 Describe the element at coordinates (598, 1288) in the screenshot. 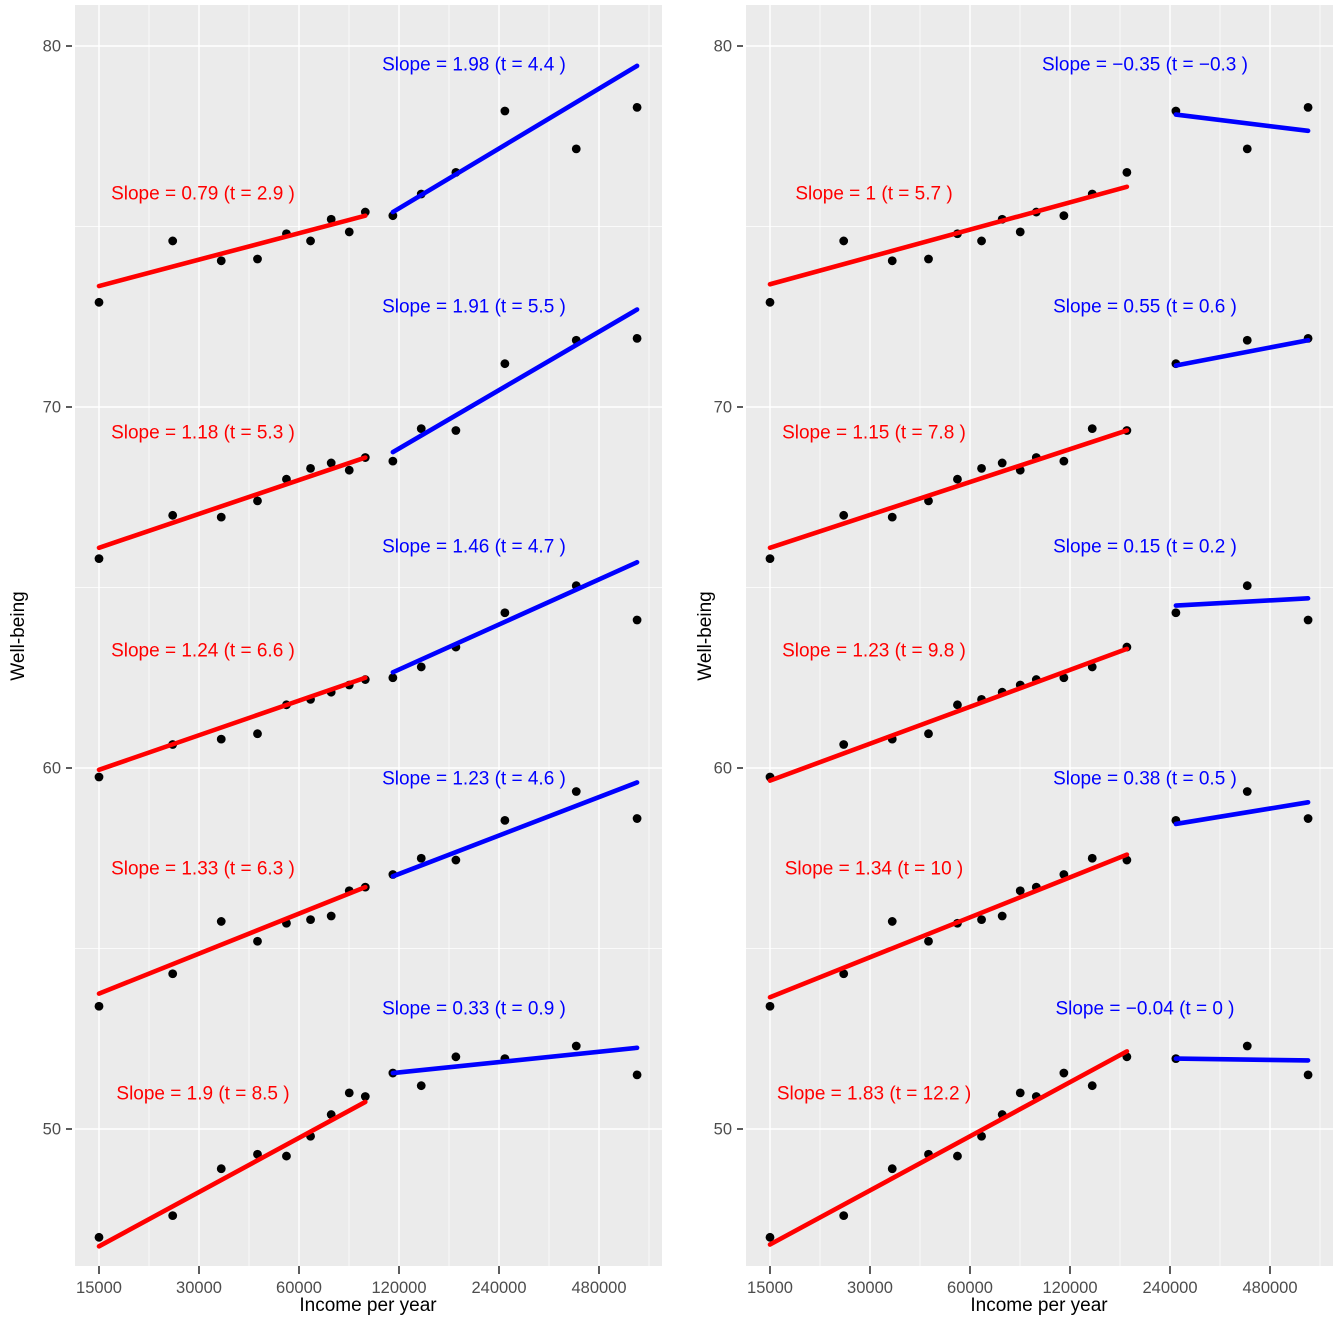

I see `x-axis-tick-label: 480000` at that location.